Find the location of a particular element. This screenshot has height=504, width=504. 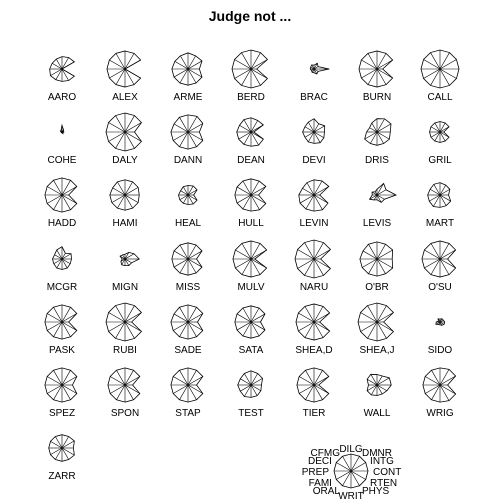

star-sata: SATA is located at coordinates (250, 330).